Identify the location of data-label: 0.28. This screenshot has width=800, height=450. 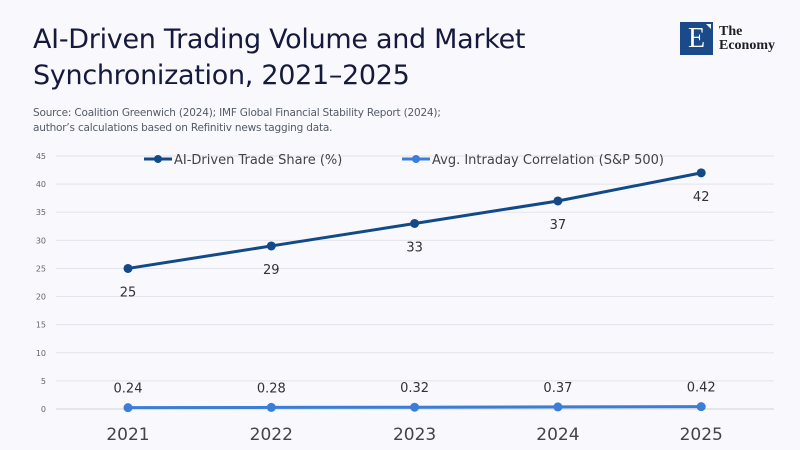
(271, 388).